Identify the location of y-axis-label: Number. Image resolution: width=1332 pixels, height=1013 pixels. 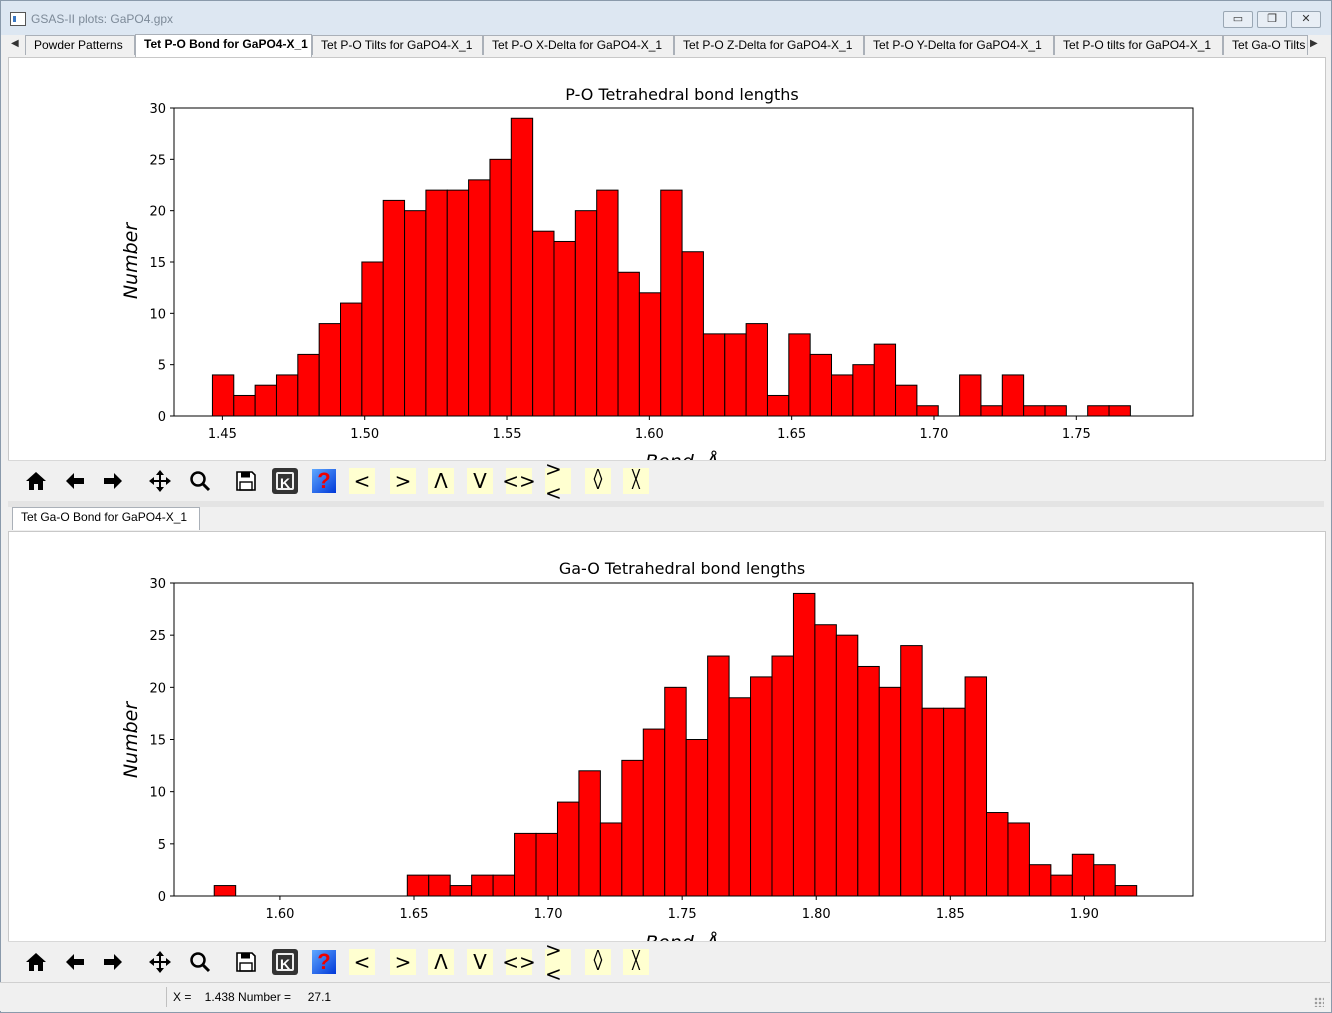
(131, 740).